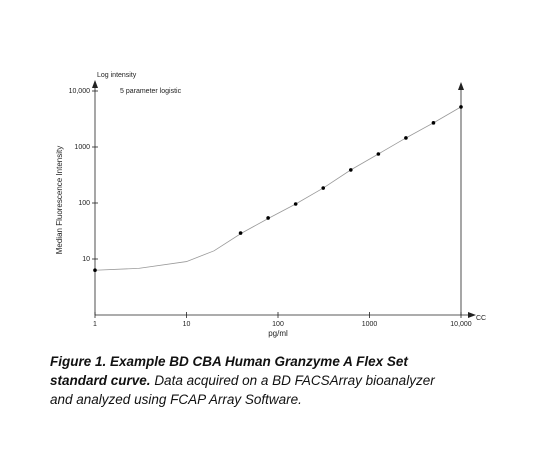  What do you see at coordinates (461, 86) in the screenshot?
I see `right-arrow` at bounding box center [461, 86].